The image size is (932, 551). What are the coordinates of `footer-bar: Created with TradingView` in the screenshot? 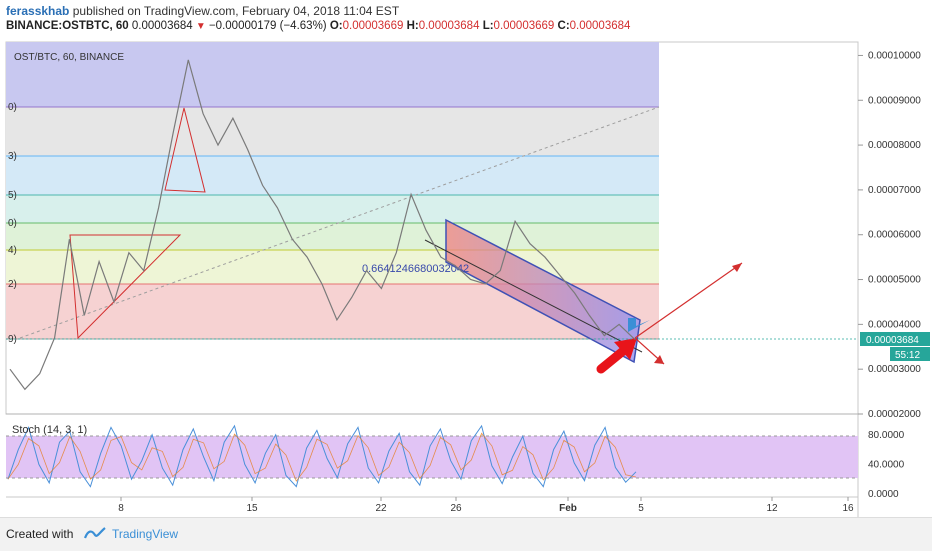 It's located at (466, 534).